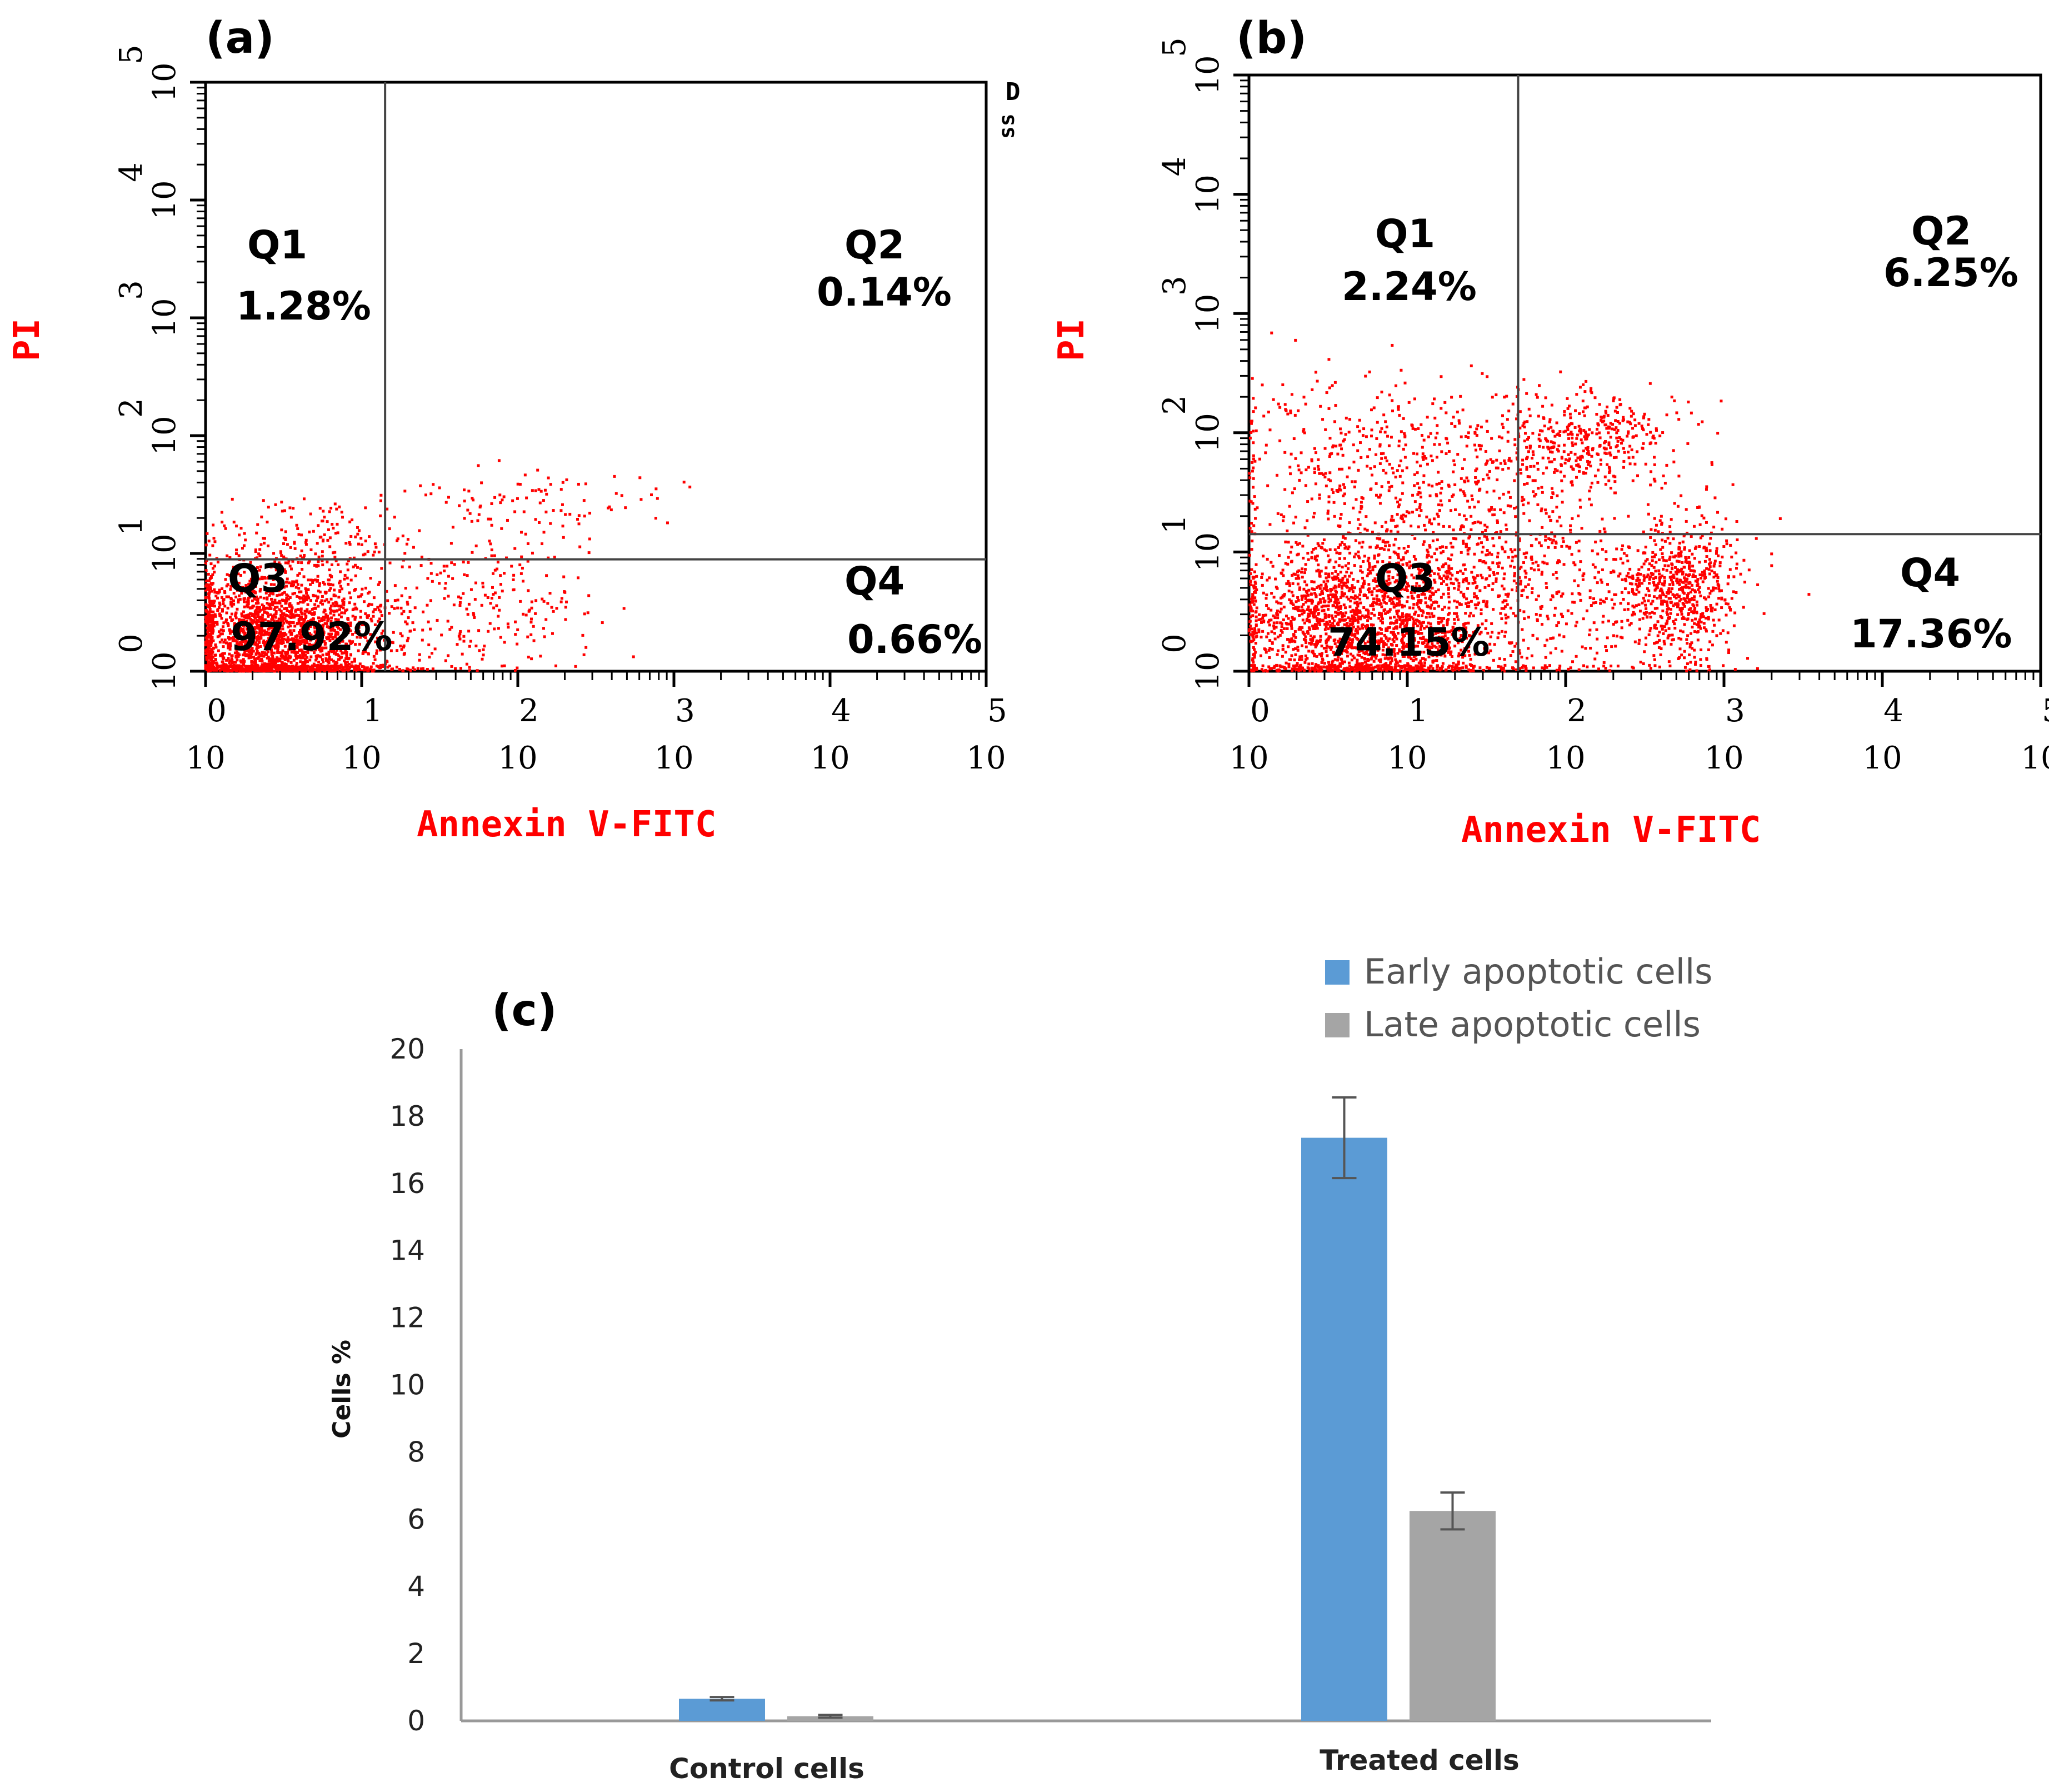 This screenshot has height=1792, width=2049. What do you see at coordinates (131, 54) in the screenshot?
I see `y-tick-exponent: 5` at bounding box center [131, 54].